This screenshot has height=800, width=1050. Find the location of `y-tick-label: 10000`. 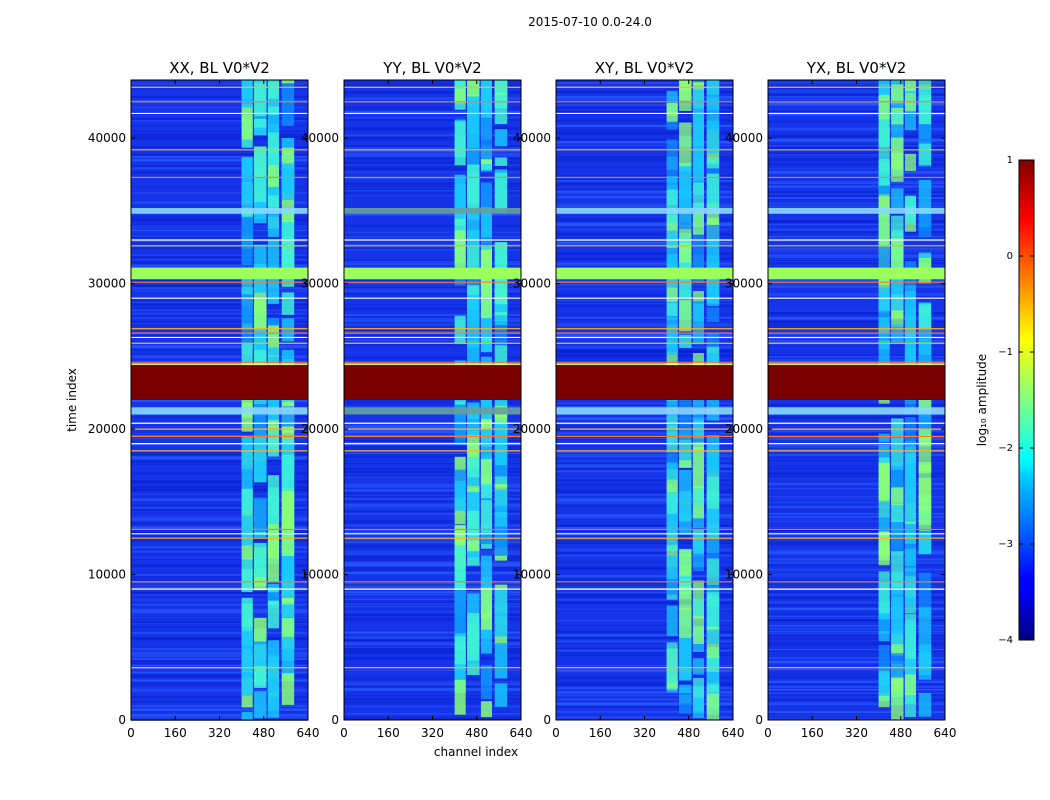

y-tick-label: 10000 is located at coordinates (532, 575).